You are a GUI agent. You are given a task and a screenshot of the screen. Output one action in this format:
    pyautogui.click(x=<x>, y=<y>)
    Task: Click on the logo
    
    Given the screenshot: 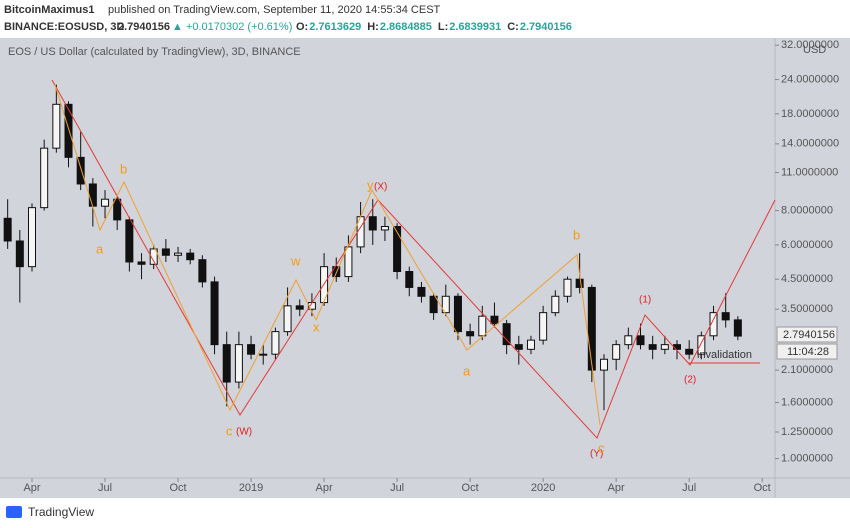 What is the action you would take?
    pyautogui.click(x=14, y=512)
    